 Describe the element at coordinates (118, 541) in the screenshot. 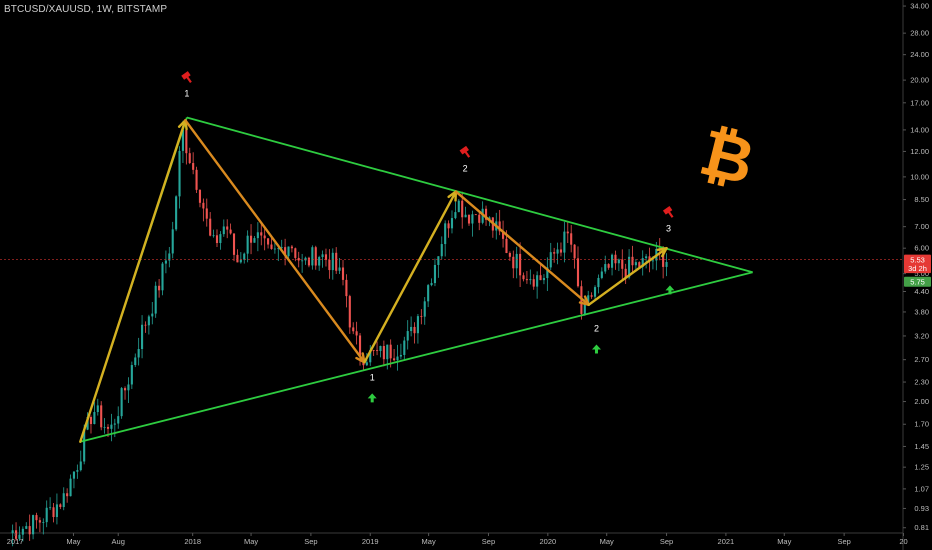

I see `x-tick-label: Aug` at that location.